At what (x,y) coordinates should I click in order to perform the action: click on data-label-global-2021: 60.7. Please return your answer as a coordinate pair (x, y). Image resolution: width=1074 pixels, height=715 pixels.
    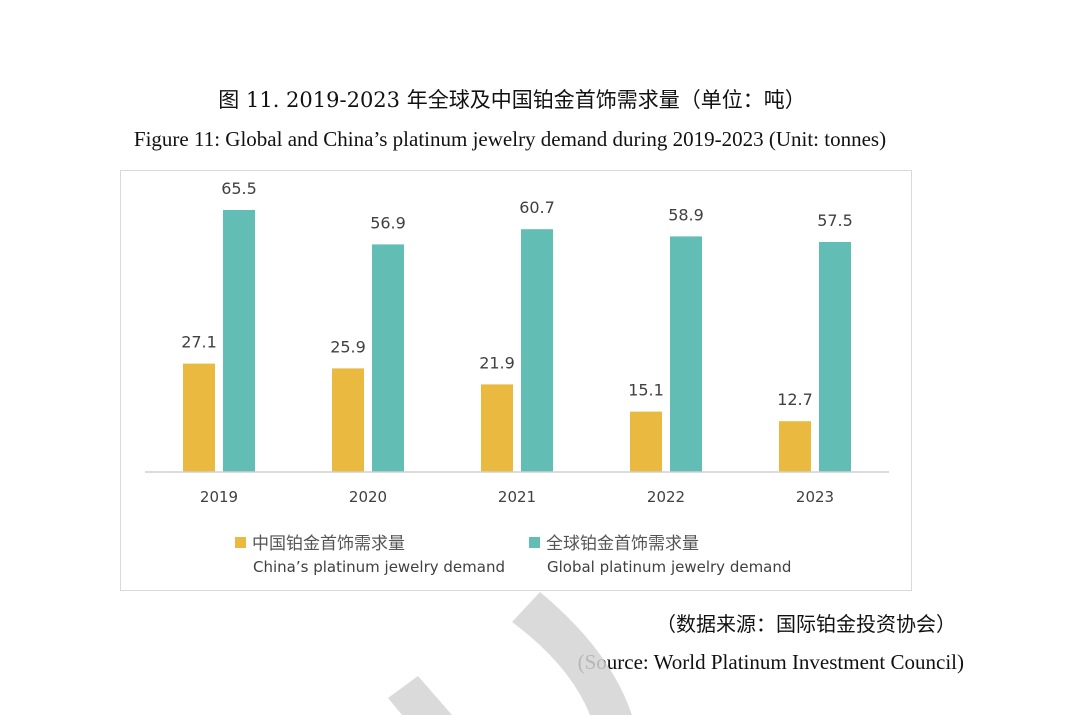
    Looking at the image, I should click on (537, 207).